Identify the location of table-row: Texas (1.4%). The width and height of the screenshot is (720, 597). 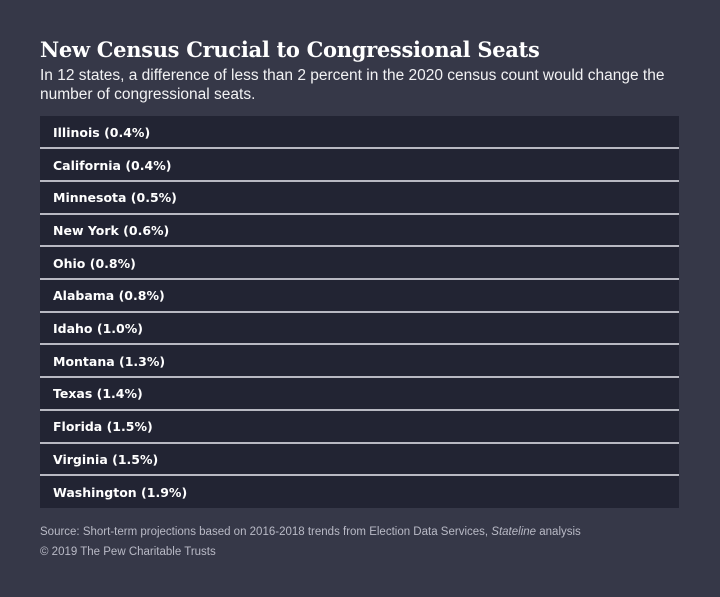
(359, 394).